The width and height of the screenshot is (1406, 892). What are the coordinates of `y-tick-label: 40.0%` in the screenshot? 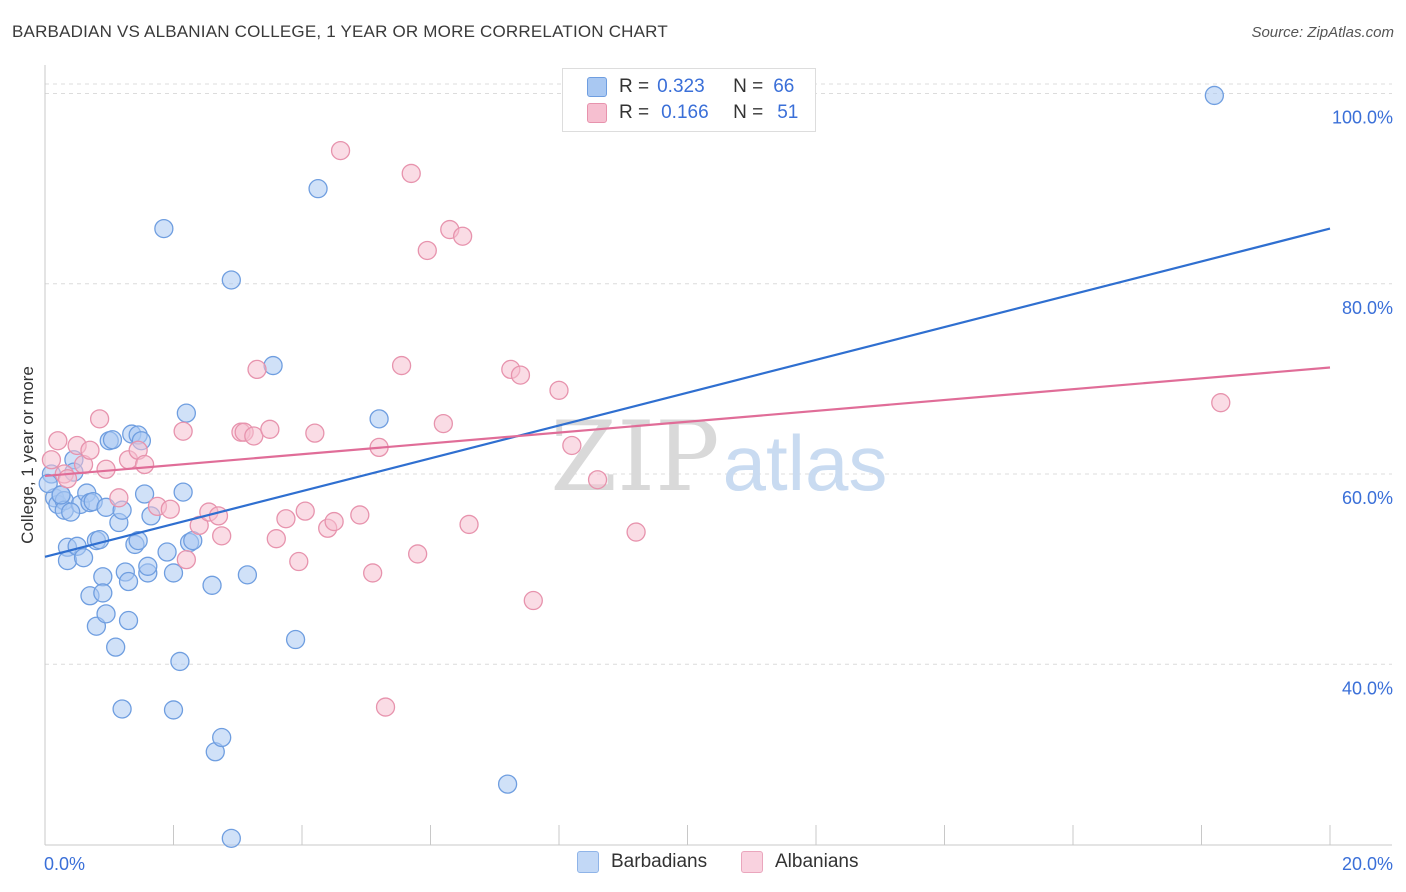 It's located at (1367, 688).